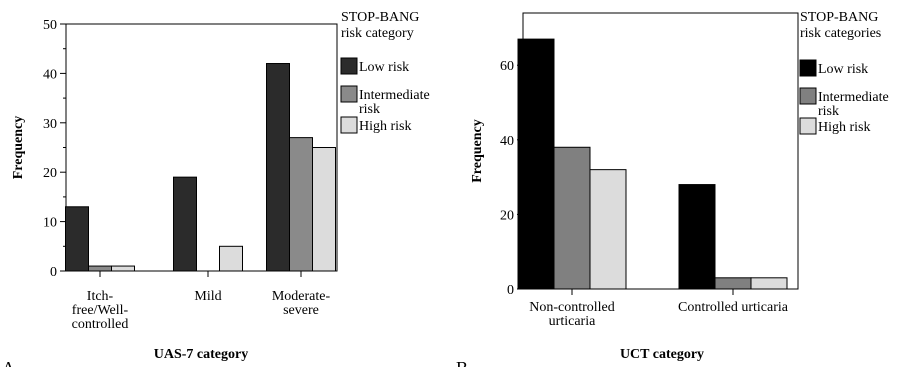 The height and width of the screenshot is (367, 907). What do you see at coordinates (301, 296) in the screenshot?
I see `category-label: Moderate-` at bounding box center [301, 296].